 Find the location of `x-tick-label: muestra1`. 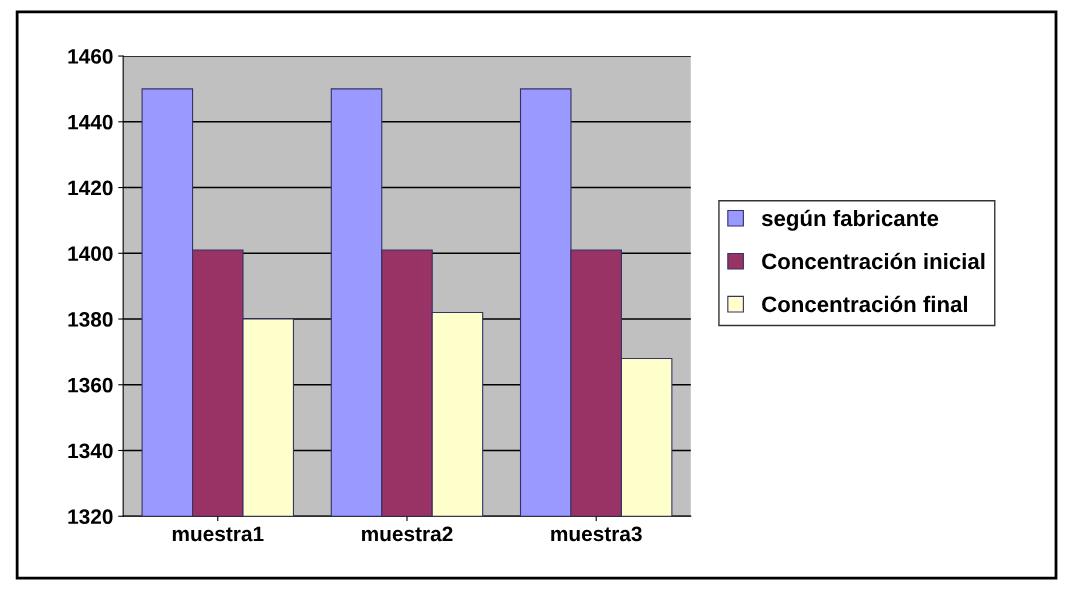

x-tick-label: muestra1 is located at coordinates (218, 534).